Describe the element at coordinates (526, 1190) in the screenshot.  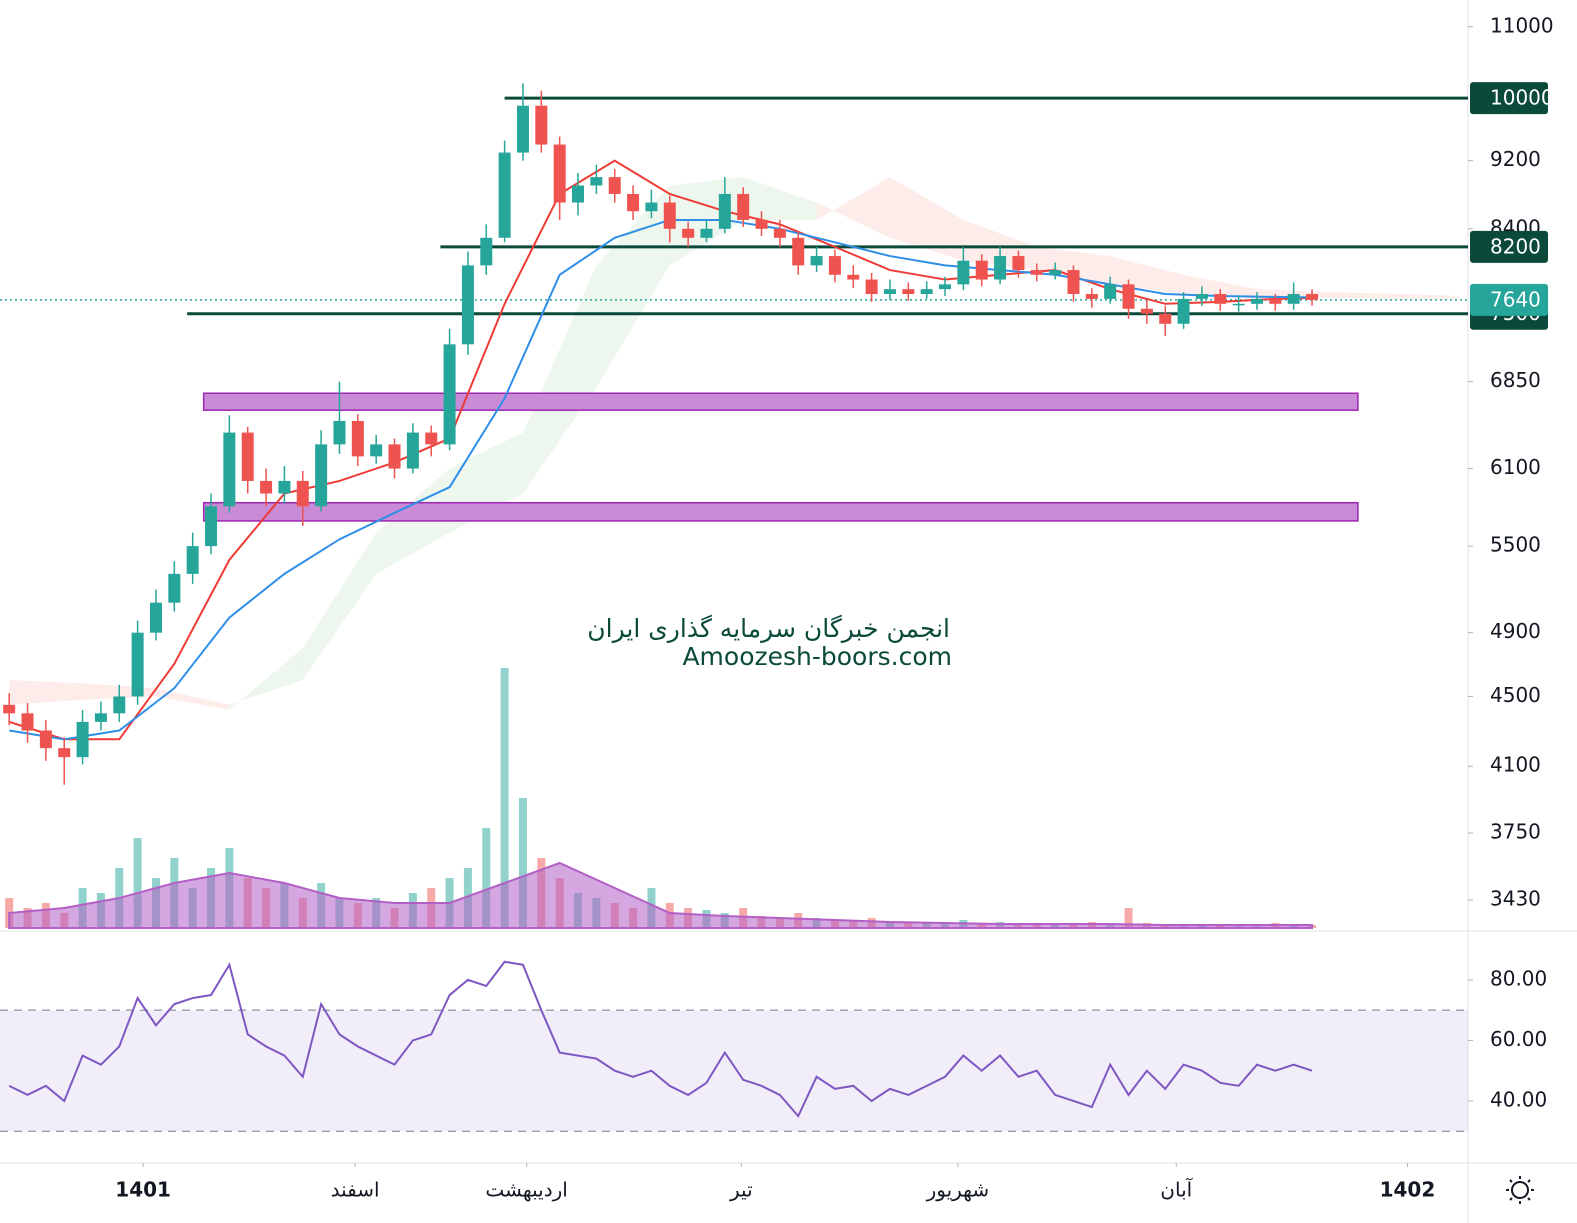
I see `x-tick-label: اردیبهشت` at that location.